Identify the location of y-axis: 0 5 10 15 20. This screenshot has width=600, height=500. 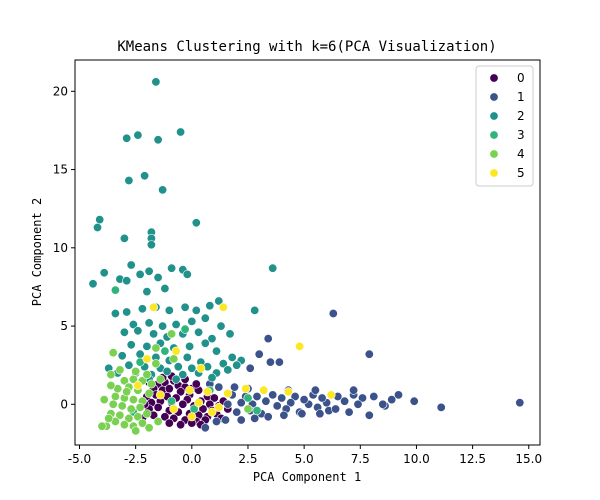
(64, 247).